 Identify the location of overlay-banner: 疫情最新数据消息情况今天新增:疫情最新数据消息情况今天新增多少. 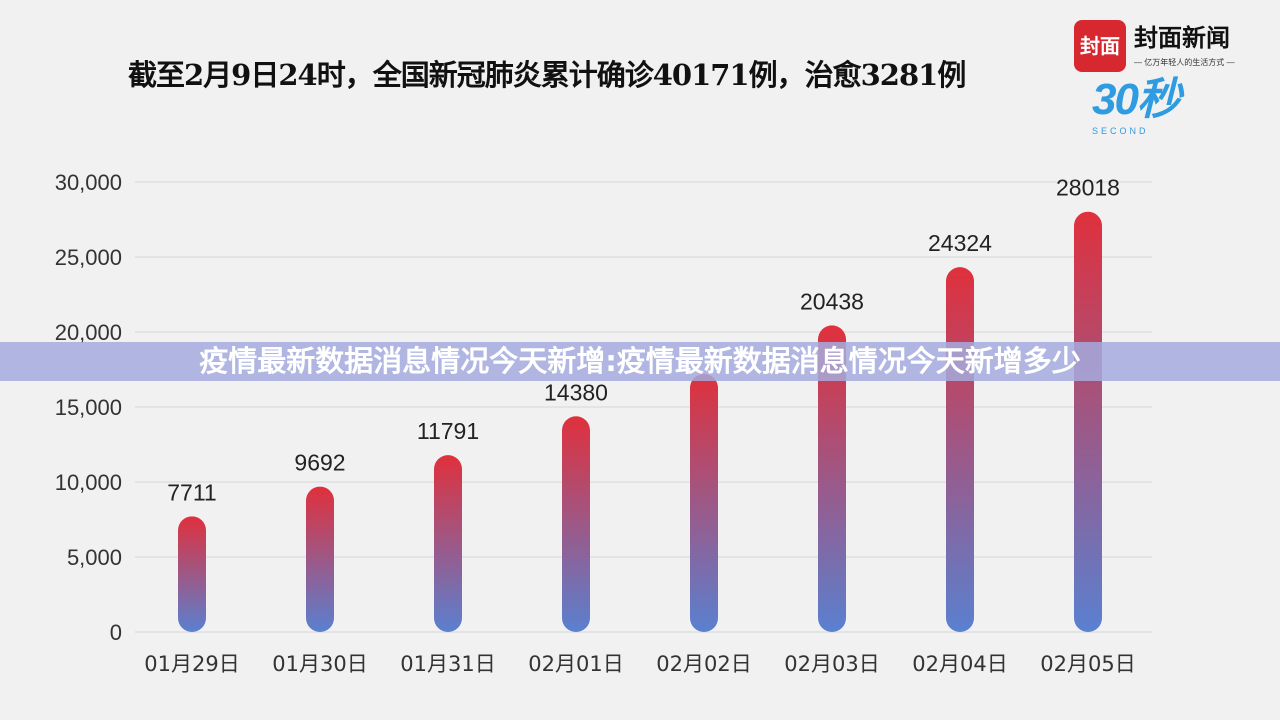
(640, 361).